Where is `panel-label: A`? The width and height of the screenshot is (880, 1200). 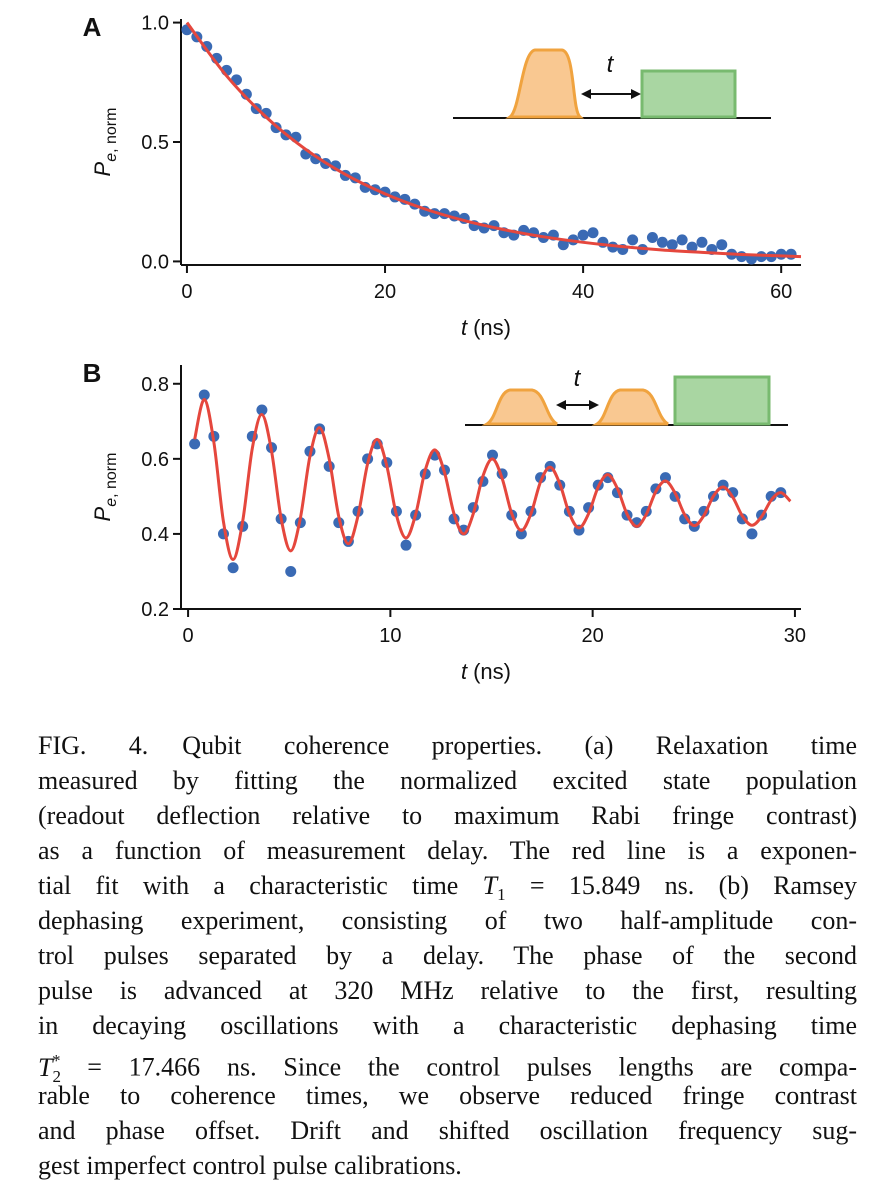 panel-label: A is located at coordinates (92, 27).